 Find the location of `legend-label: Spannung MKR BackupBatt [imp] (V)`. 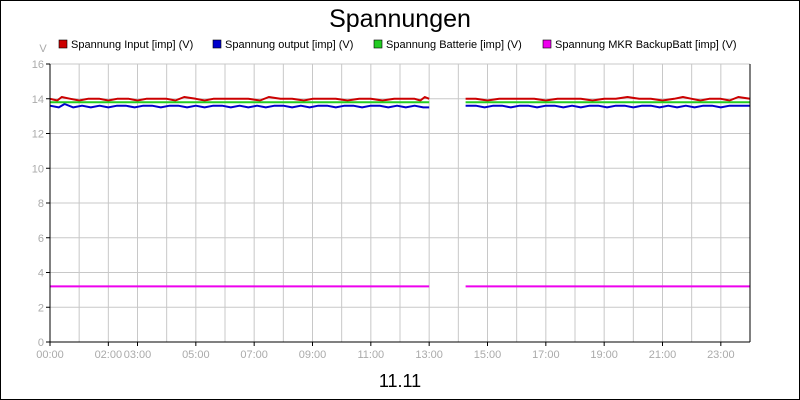

legend-label: Spannung MKR BackupBatt [imp] (V) is located at coordinates (646, 45).